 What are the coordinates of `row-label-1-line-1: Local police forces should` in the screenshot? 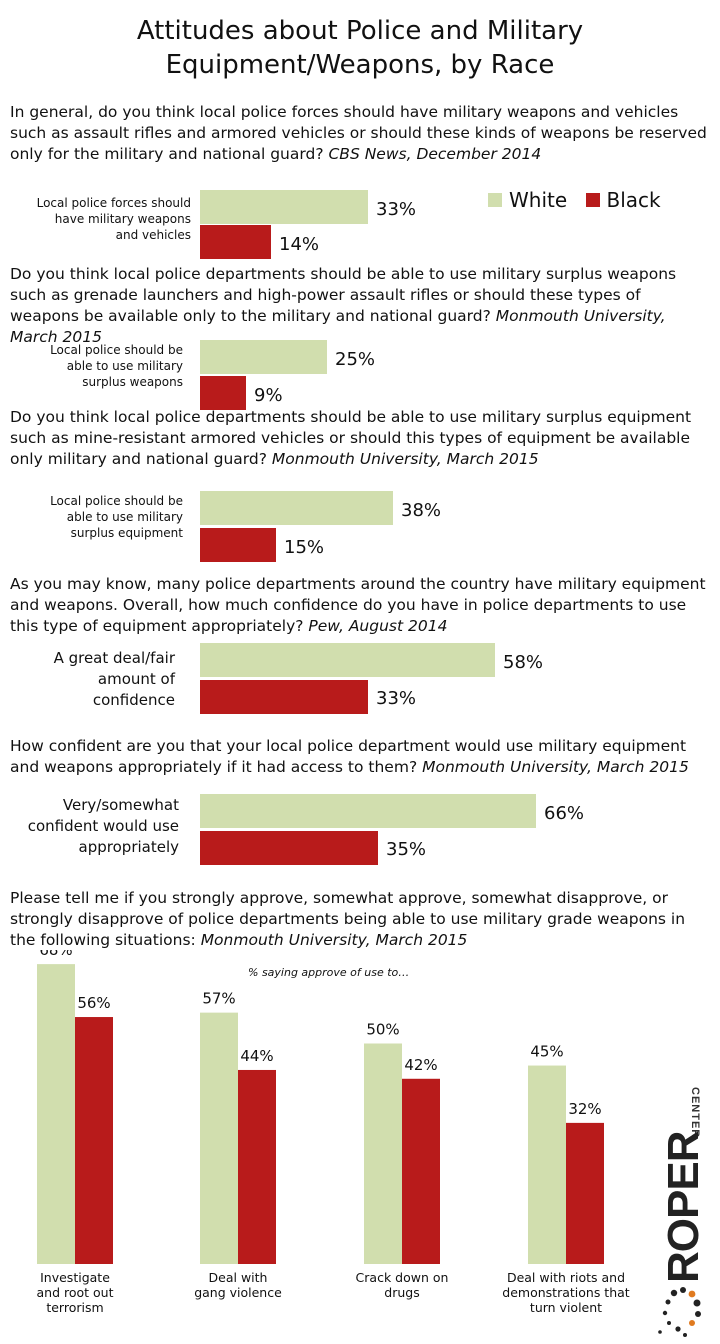 It's located at (113, 203).